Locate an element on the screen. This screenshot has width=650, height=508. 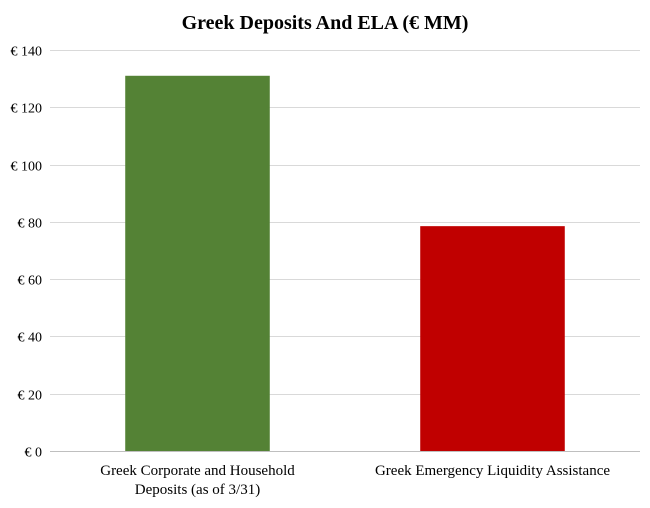
x-category-label: Greek Emergency Liquidity Assistance is located at coordinates (492, 471).